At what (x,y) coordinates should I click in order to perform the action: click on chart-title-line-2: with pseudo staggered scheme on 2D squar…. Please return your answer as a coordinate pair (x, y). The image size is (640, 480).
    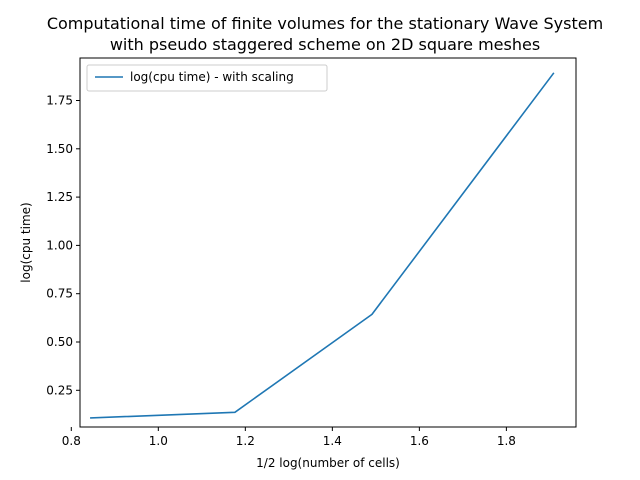
    Looking at the image, I should click on (325, 44).